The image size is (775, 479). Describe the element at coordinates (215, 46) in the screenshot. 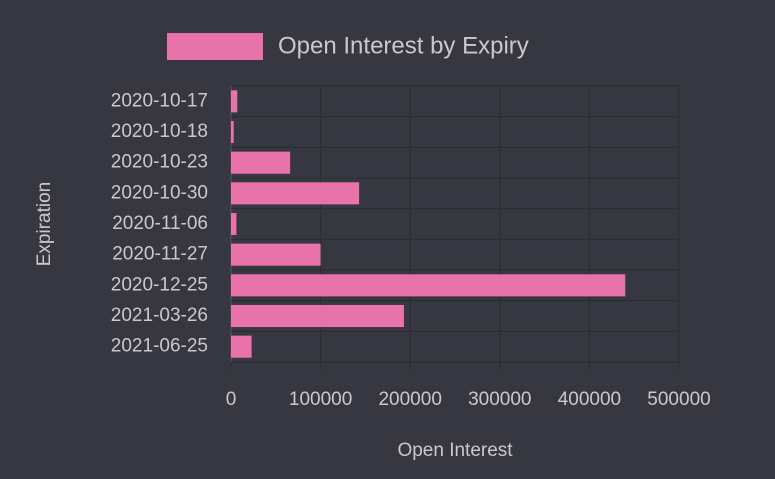

I see `legend-swatch` at that location.